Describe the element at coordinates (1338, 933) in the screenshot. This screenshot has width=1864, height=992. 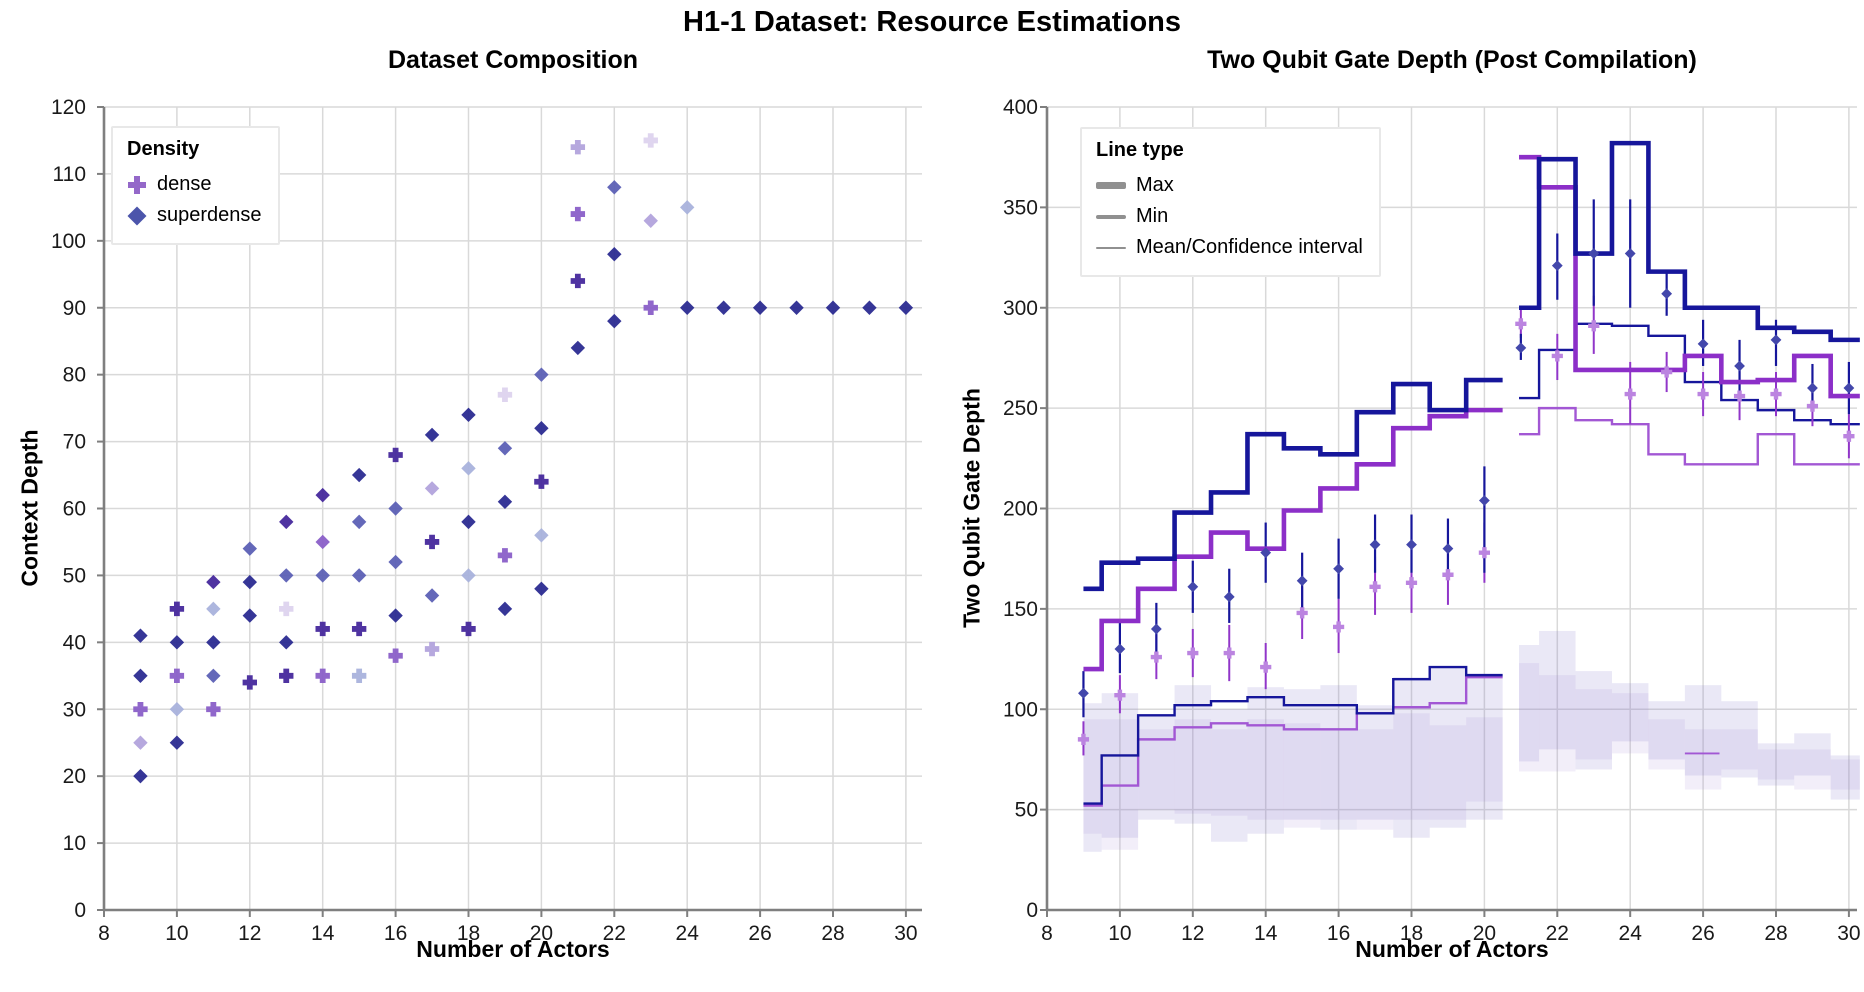
I see `x-tick-label: 16` at that location.